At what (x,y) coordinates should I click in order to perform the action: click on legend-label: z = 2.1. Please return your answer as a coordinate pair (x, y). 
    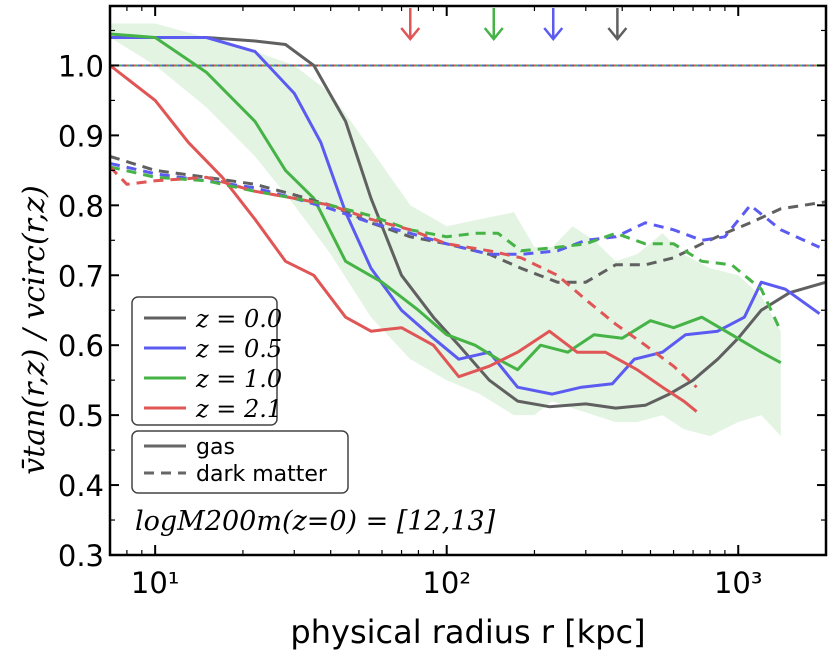
    Looking at the image, I should click on (238, 409).